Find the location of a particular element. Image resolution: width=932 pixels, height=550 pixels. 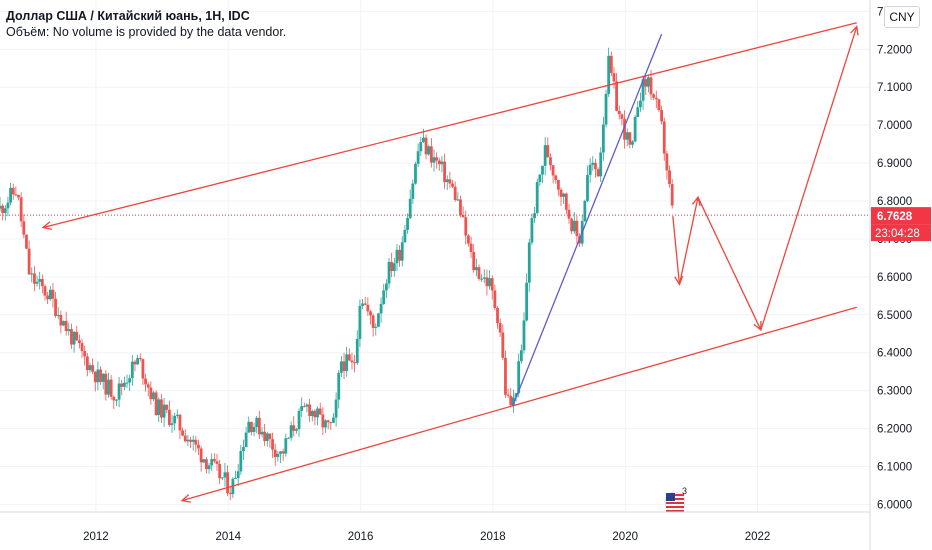

projection-arrow-head is located at coordinates (854, 30).